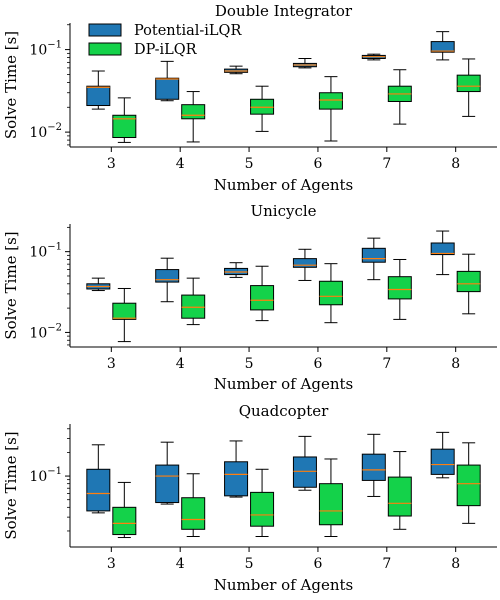  Describe the element at coordinates (284, 11) in the screenshot. I see `panel-title: Double Integrator` at that location.